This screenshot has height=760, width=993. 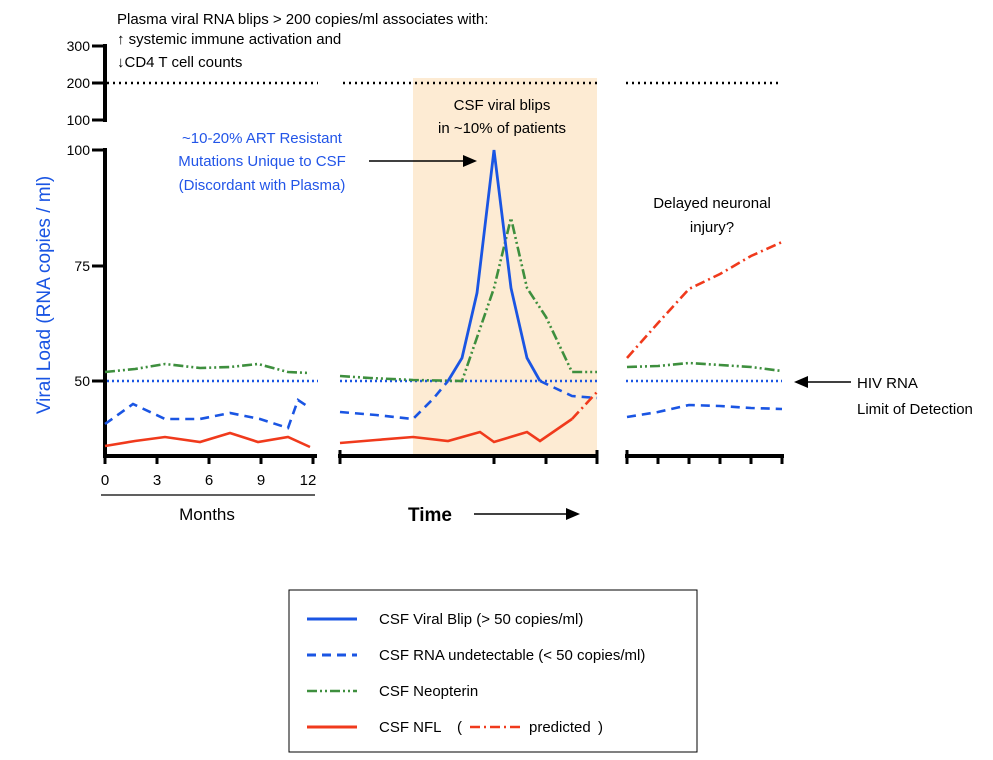 What do you see at coordinates (459, 727) in the screenshot?
I see `legend-paren-open: (` at bounding box center [459, 727].